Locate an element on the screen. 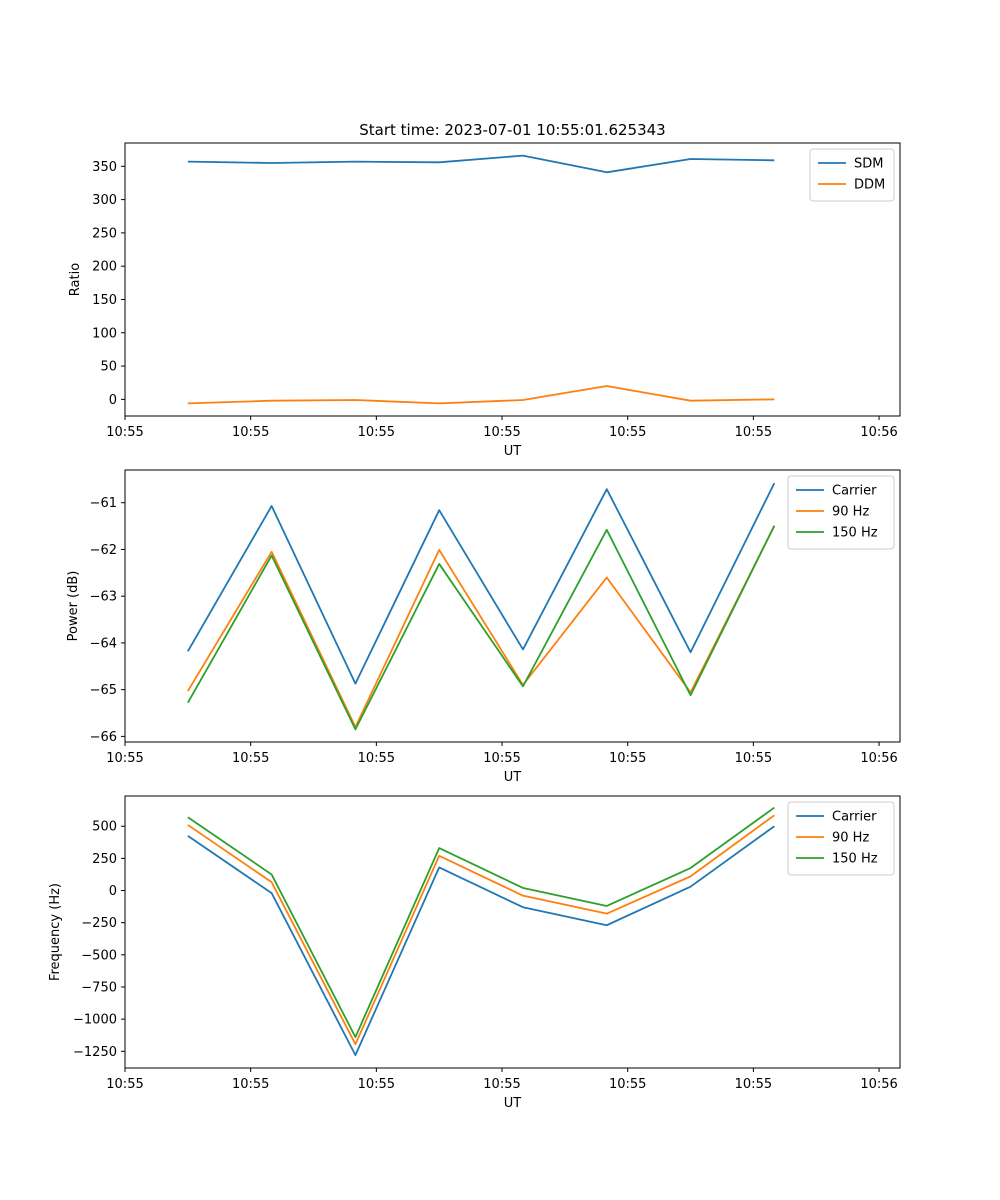  y-tick-label: 500 is located at coordinates (104, 827).